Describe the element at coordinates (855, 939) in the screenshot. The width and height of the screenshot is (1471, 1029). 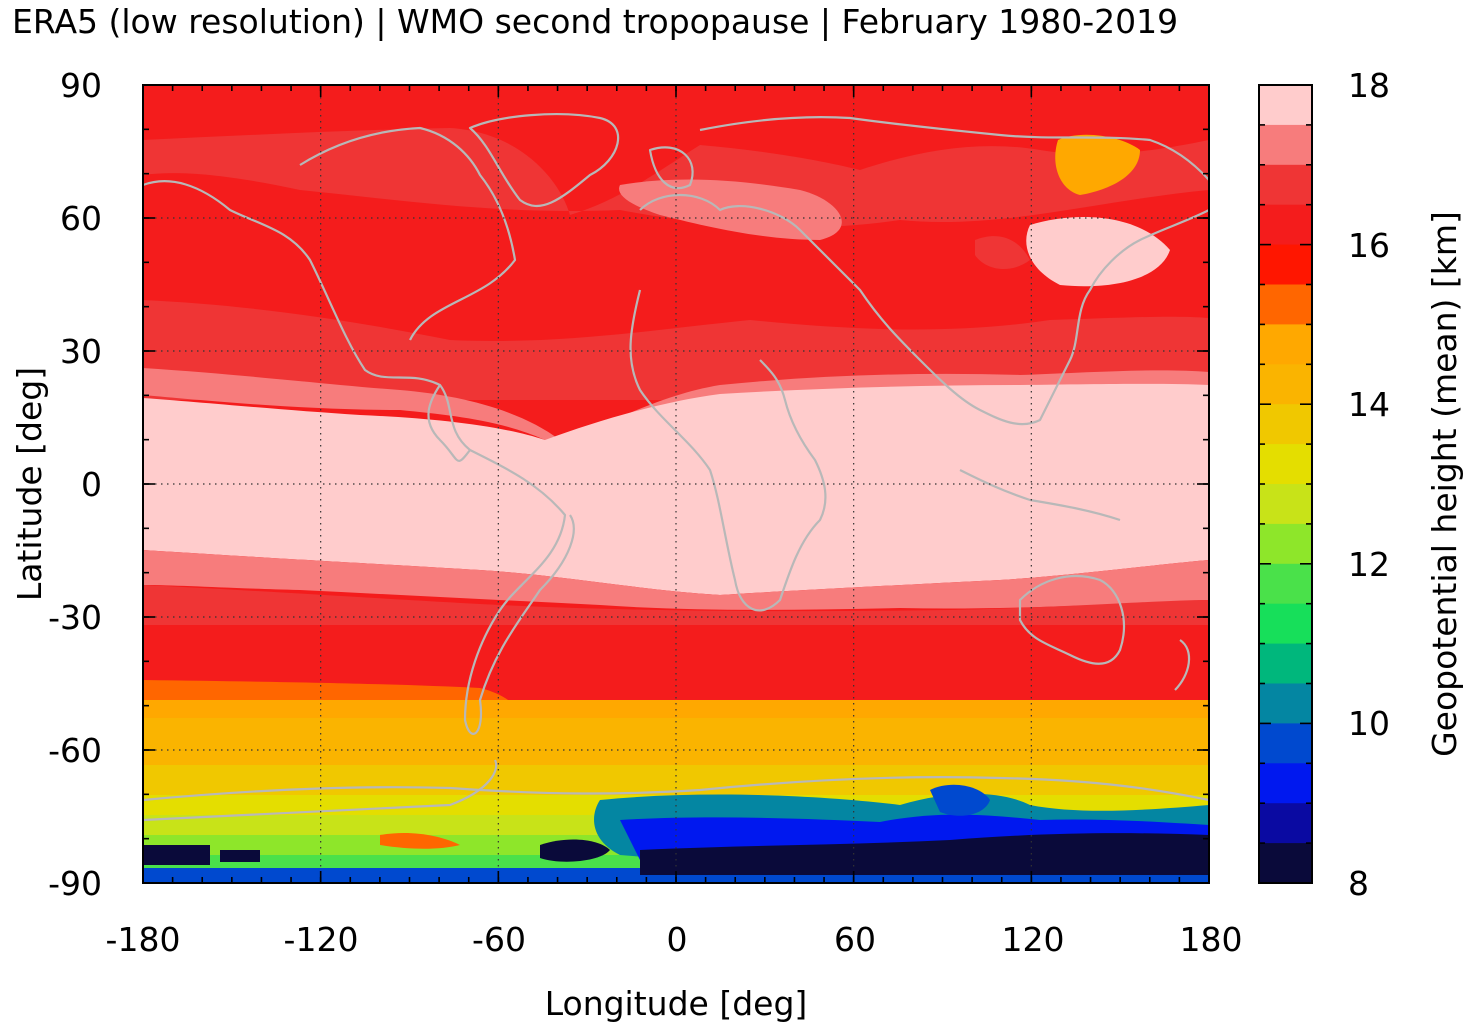
I see `x-tick-label: 60` at that location.